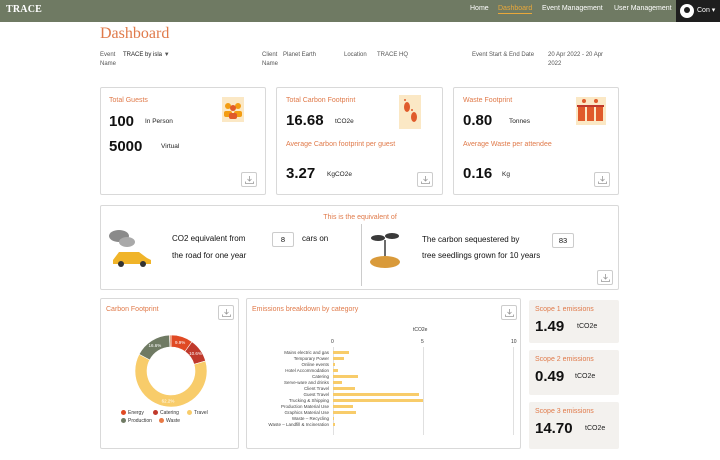  I want to click on client-value: Planet Earth, so click(300, 55).